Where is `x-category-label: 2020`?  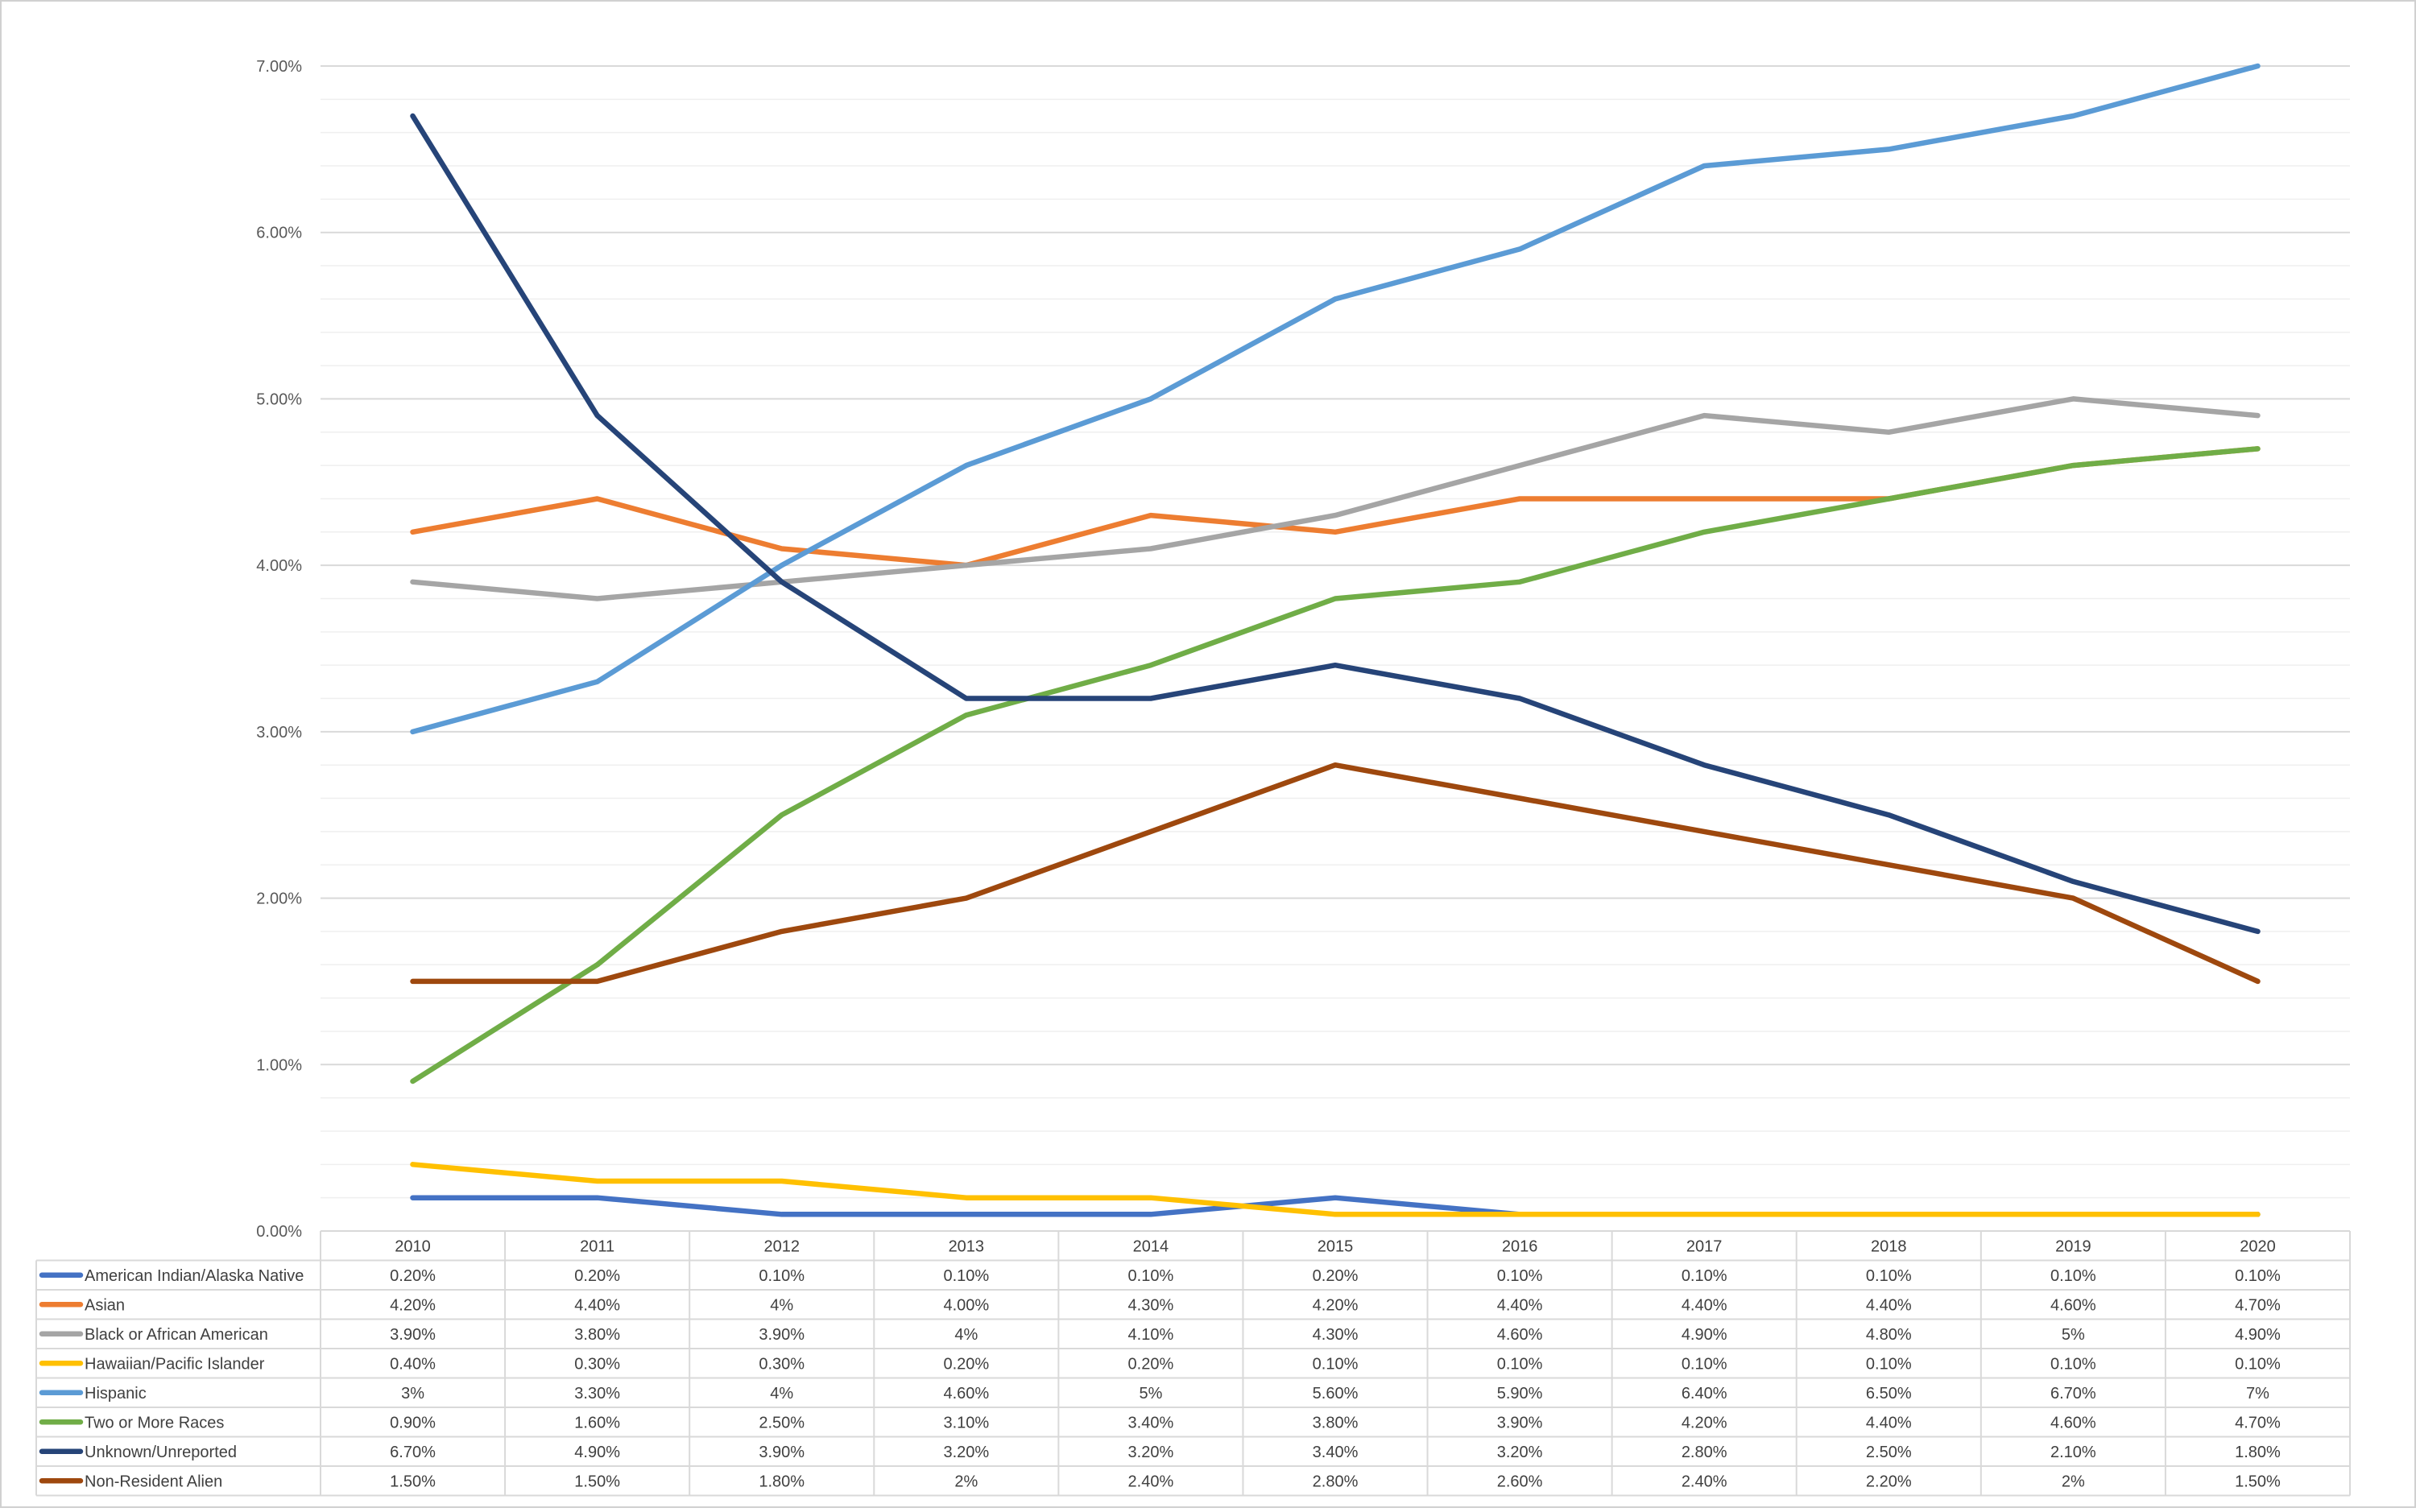
x-category-label: 2020 is located at coordinates (2258, 1246).